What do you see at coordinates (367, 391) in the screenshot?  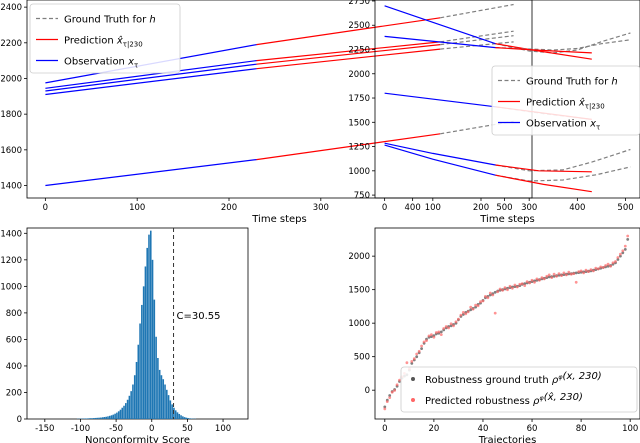 I see `y-tick-label: 0` at bounding box center [367, 391].